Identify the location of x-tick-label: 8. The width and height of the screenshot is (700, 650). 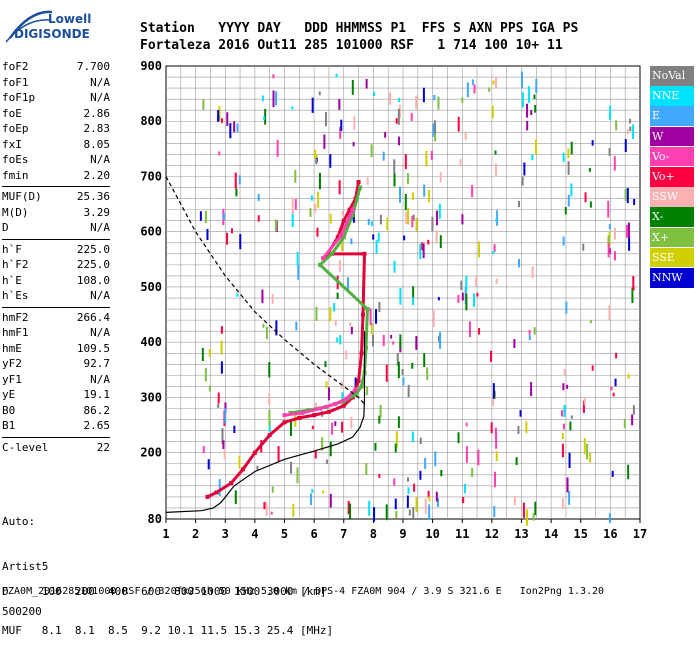
(373, 534).